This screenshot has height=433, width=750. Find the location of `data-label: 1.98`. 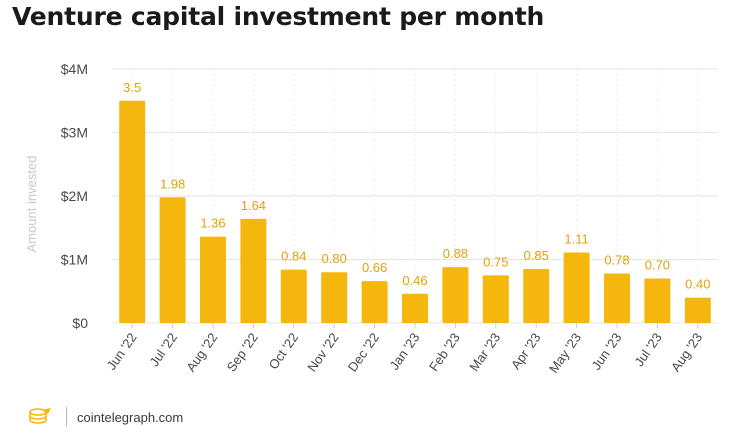

data-label: 1.98 is located at coordinates (172, 183).